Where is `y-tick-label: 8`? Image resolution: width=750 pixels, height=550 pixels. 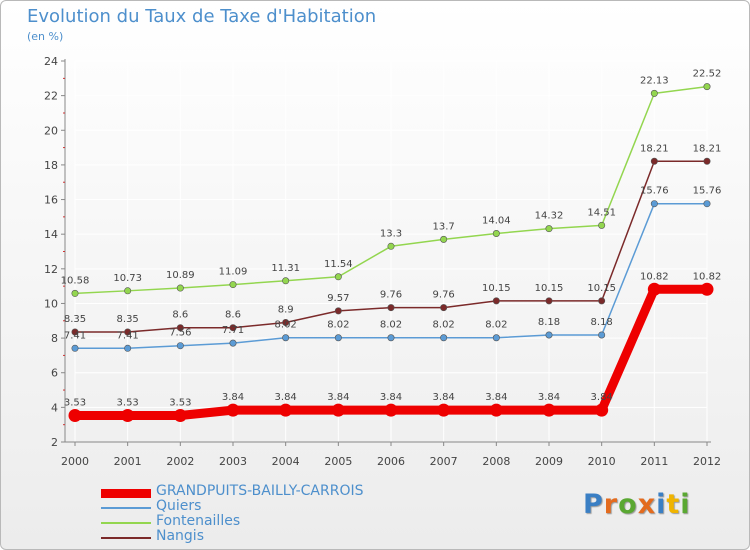
y-tick-label: 8 is located at coordinates (54, 338).